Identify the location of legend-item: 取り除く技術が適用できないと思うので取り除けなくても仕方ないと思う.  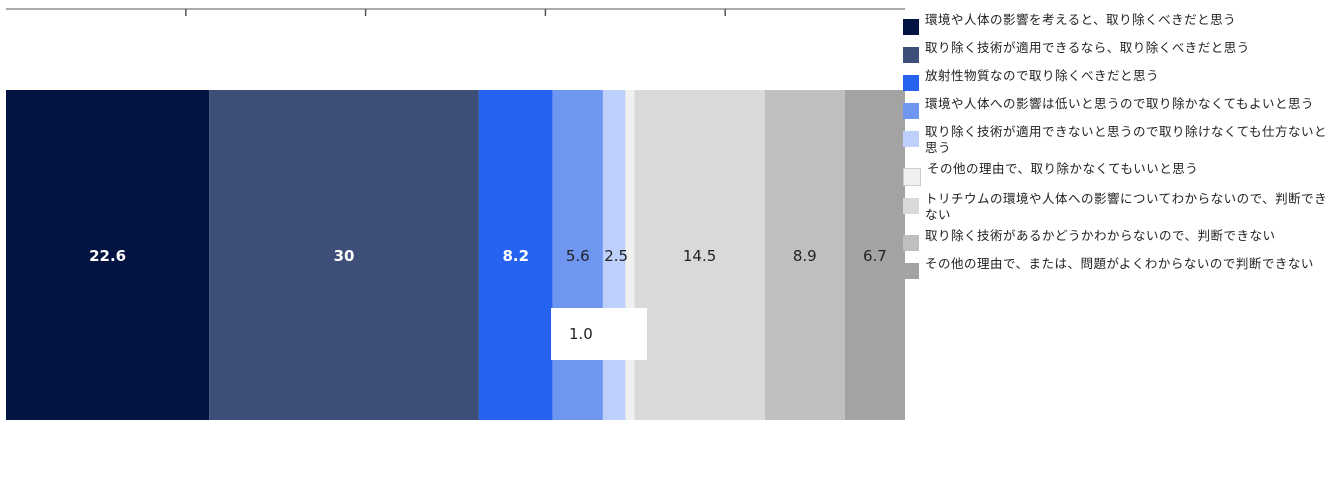
(1119, 140).